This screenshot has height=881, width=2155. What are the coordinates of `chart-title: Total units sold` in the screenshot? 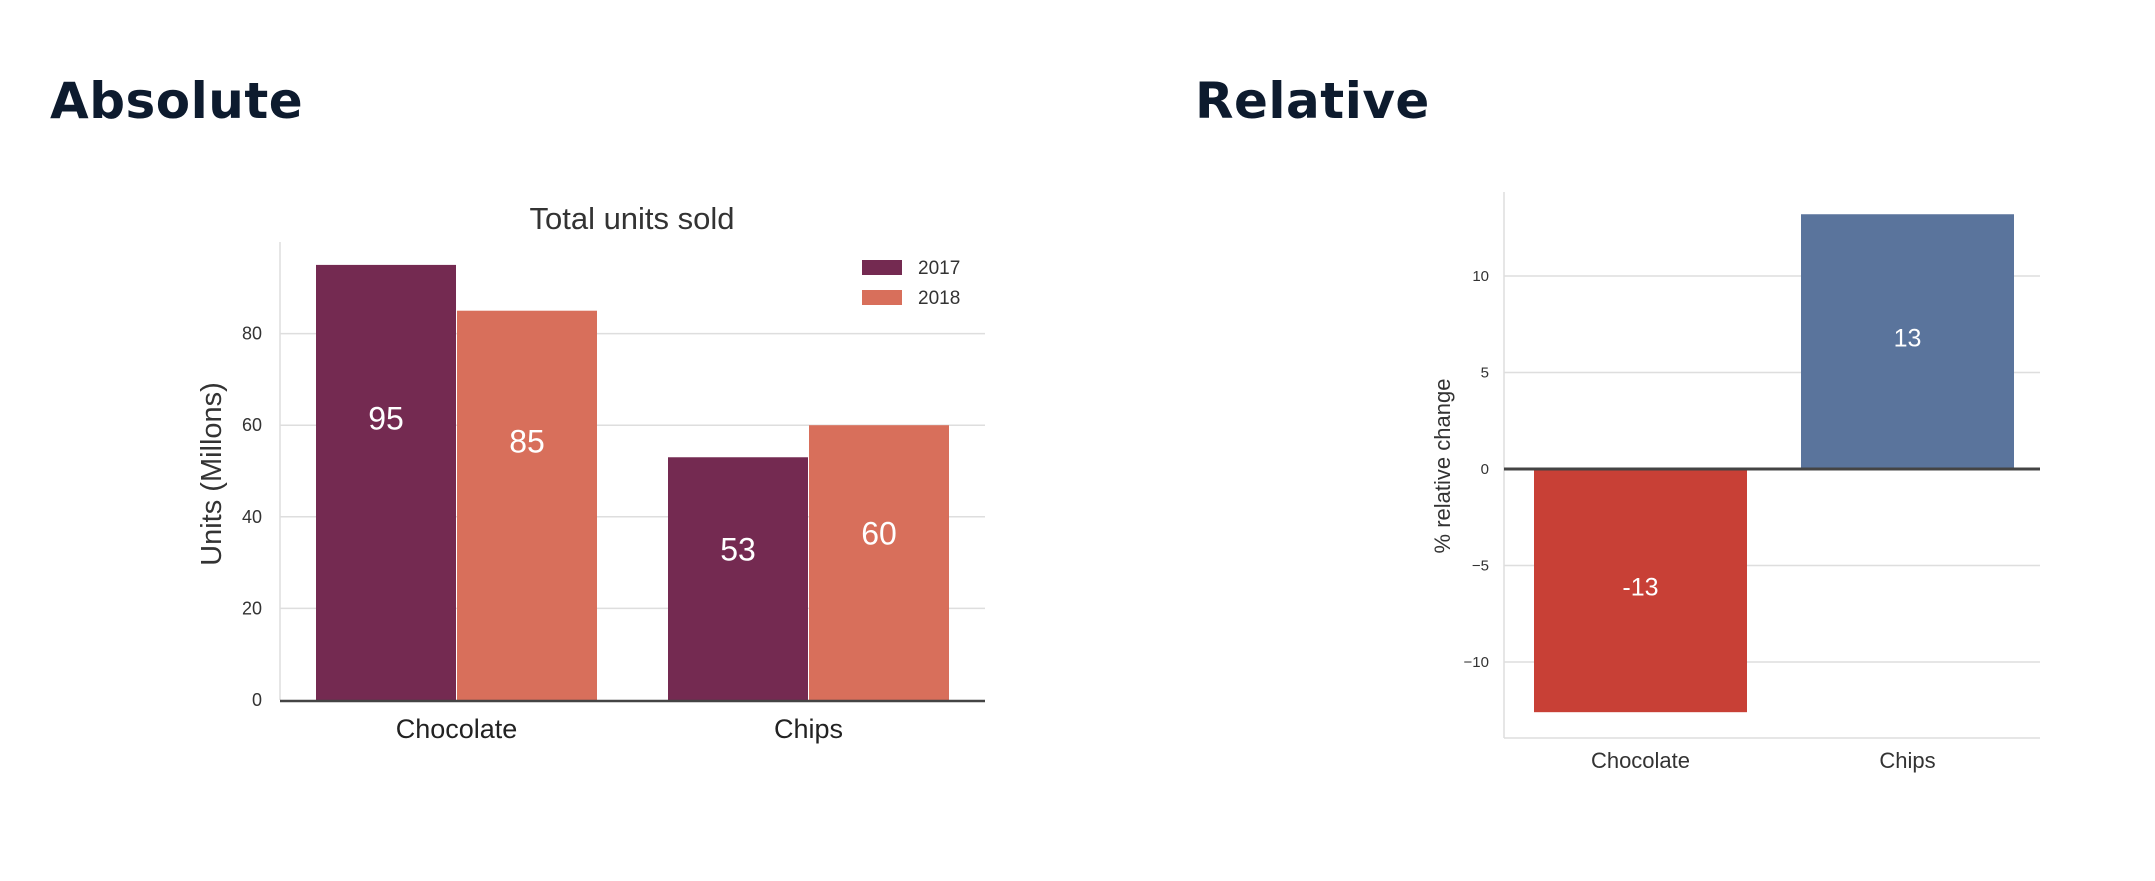 It's located at (631, 218).